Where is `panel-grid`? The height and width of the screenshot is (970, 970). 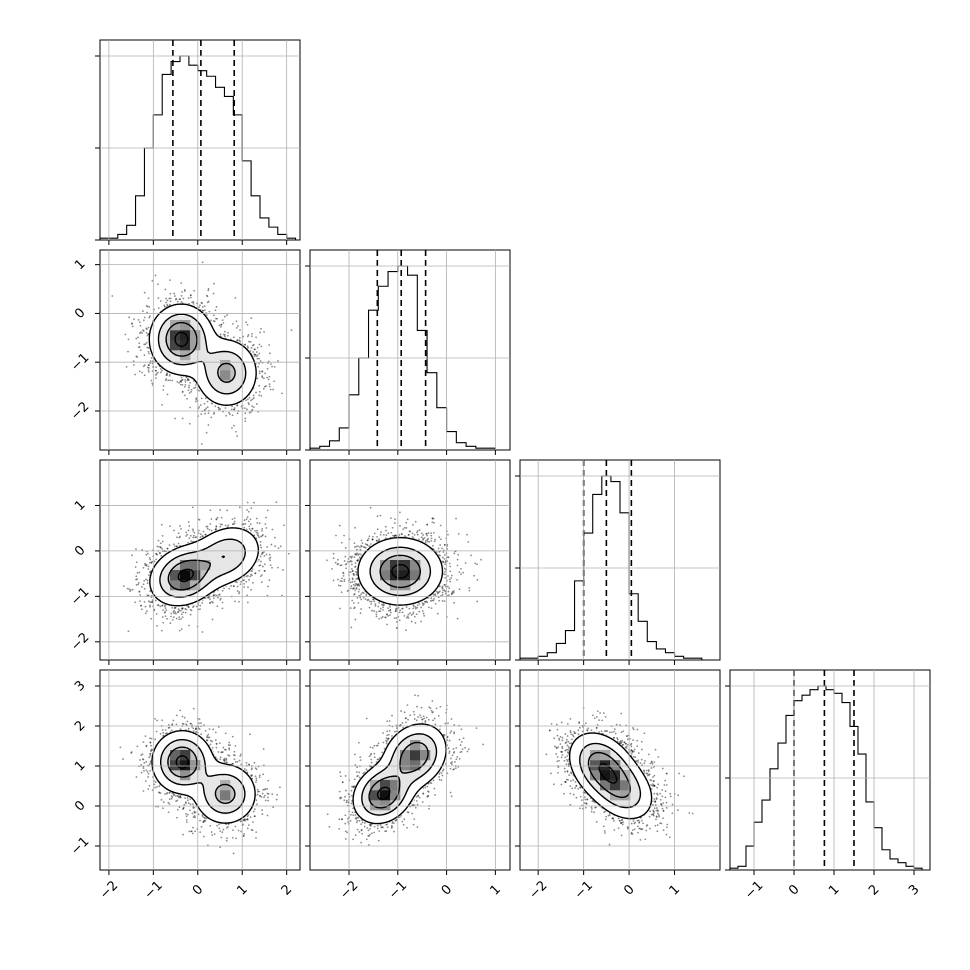 panel-grid is located at coordinates (830, 770).